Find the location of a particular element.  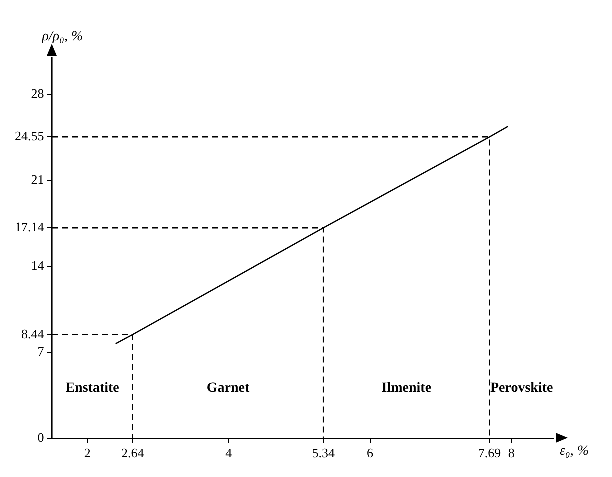

x-axis-title: ε₀, % is located at coordinates (575, 452).